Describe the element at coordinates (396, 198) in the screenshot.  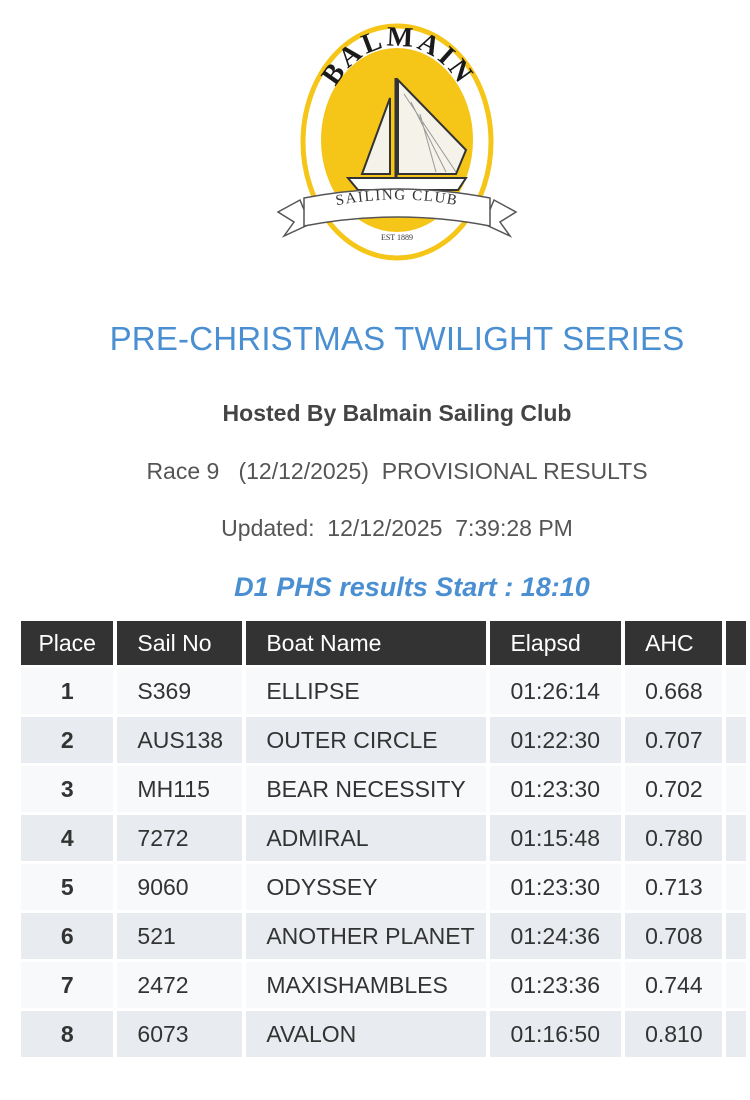
I see `svg-text: SAILING CLUB` at that location.